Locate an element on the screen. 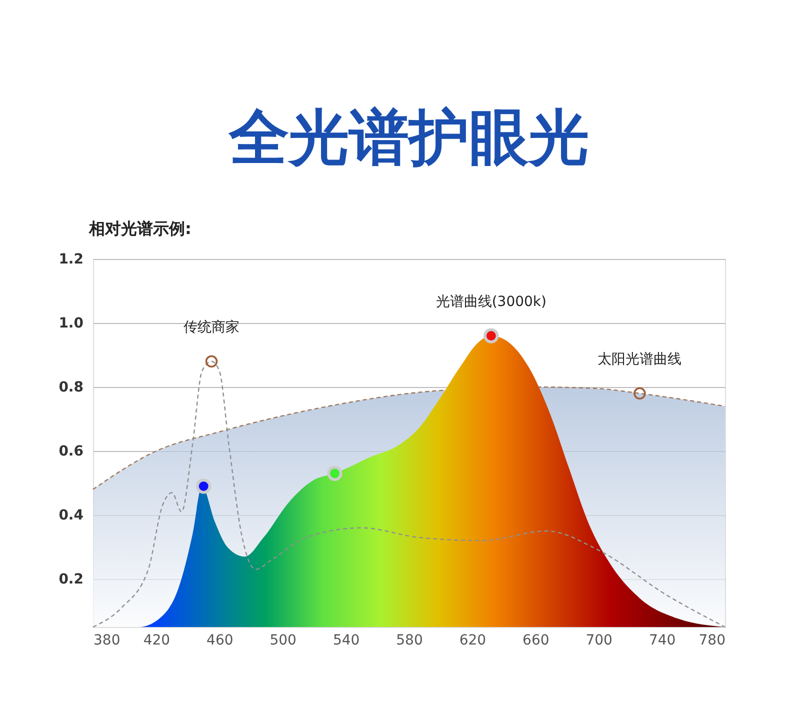 The height and width of the screenshot is (714, 800). annotation: 传统商家 is located at coordinates (212, 327).